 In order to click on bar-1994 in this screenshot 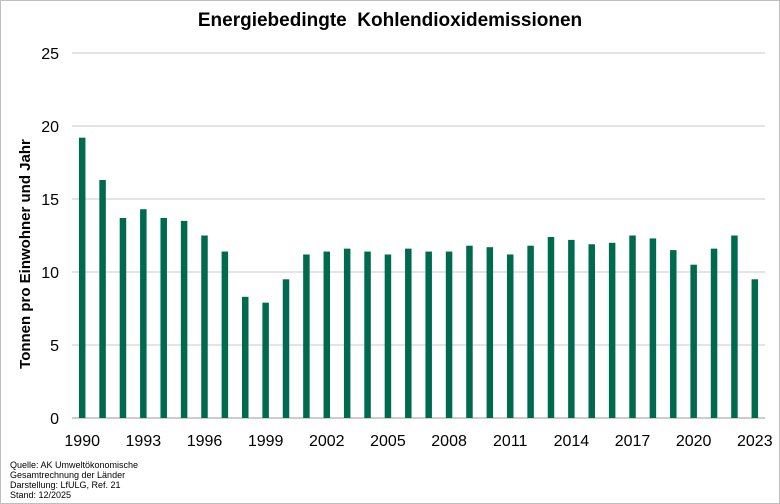, I will do `click(163, 317)`.